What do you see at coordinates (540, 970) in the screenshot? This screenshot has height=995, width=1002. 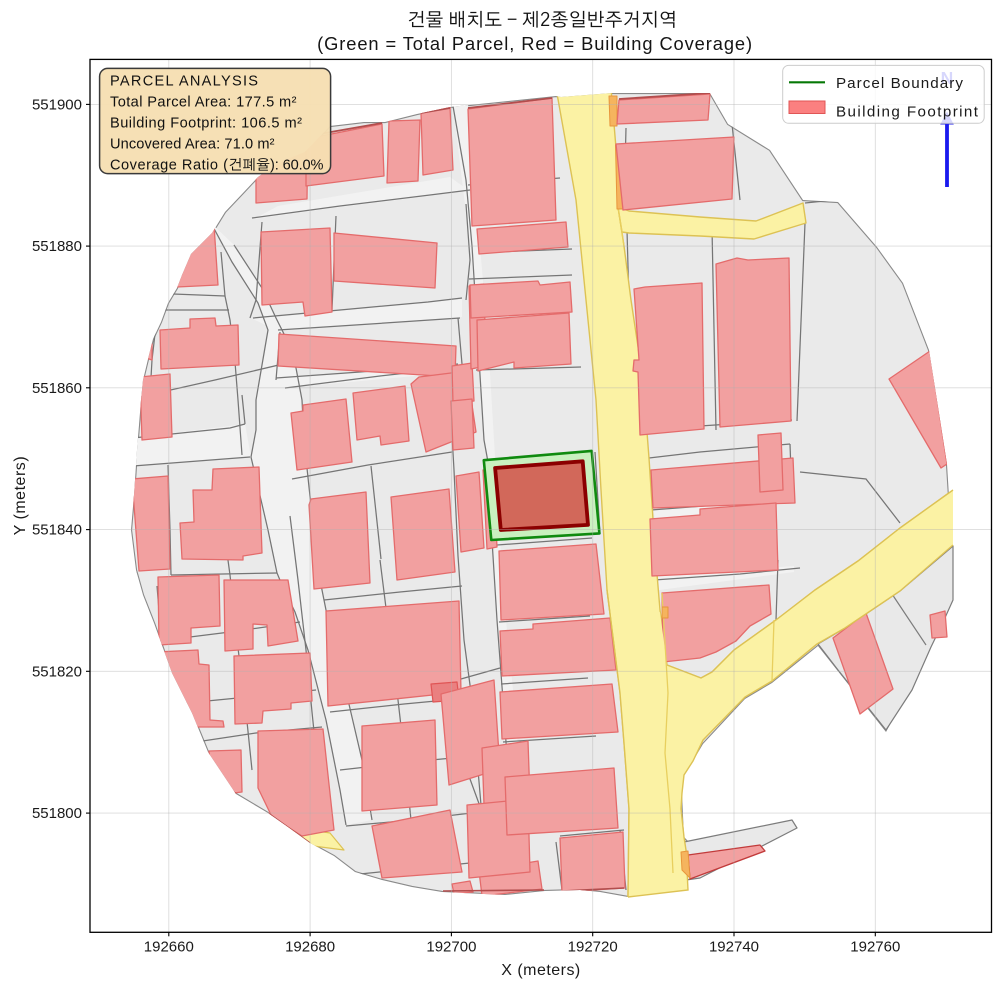 I see `svg-text: X (meters)` at bounding box center [540, 970].